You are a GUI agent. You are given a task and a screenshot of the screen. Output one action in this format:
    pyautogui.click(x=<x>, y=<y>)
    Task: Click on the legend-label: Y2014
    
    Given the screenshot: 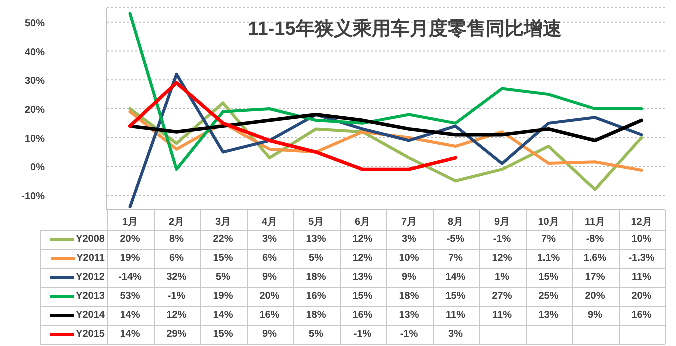 What is the action you would take?
    pyautogui.click(x=90, y=315)
    